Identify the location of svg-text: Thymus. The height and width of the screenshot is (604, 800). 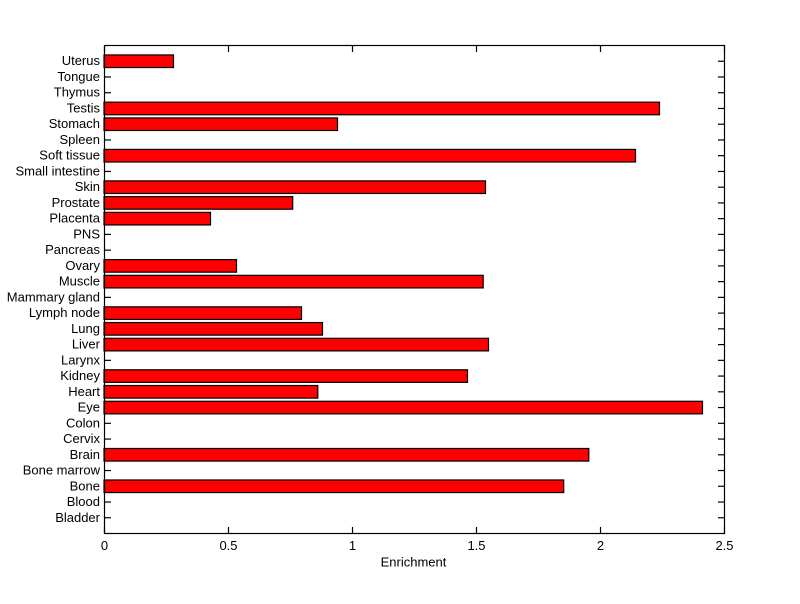
(77, 92).